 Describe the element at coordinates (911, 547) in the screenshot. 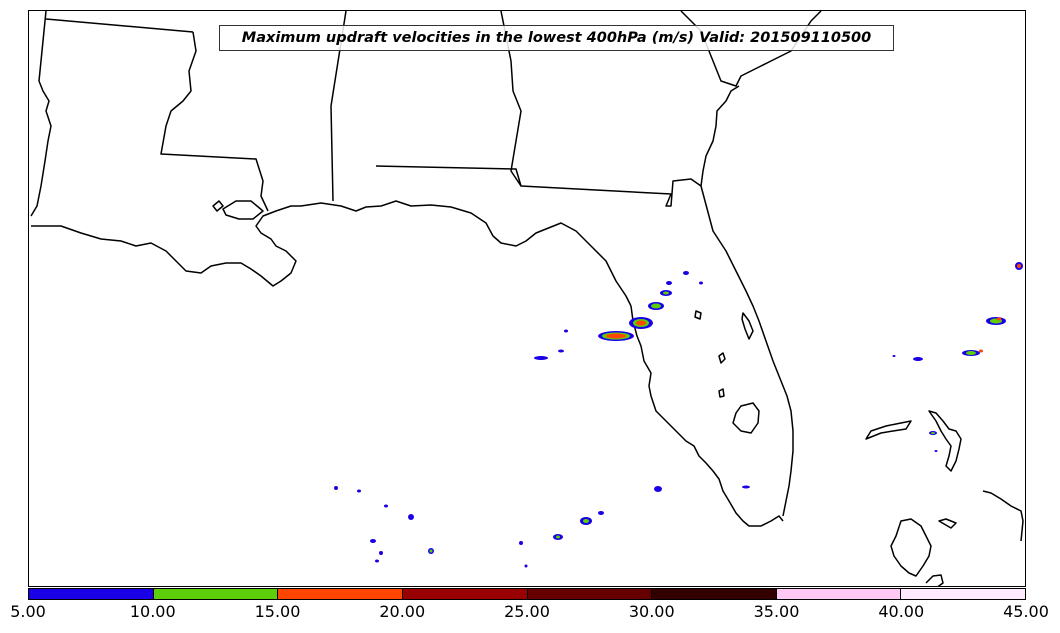

I see `bahamas-south` at that location.